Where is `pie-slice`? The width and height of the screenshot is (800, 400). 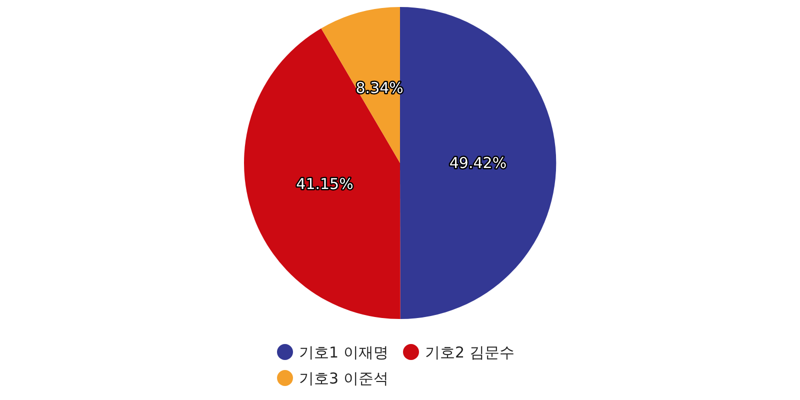
pie-slice is located at coordinates (322, 173).